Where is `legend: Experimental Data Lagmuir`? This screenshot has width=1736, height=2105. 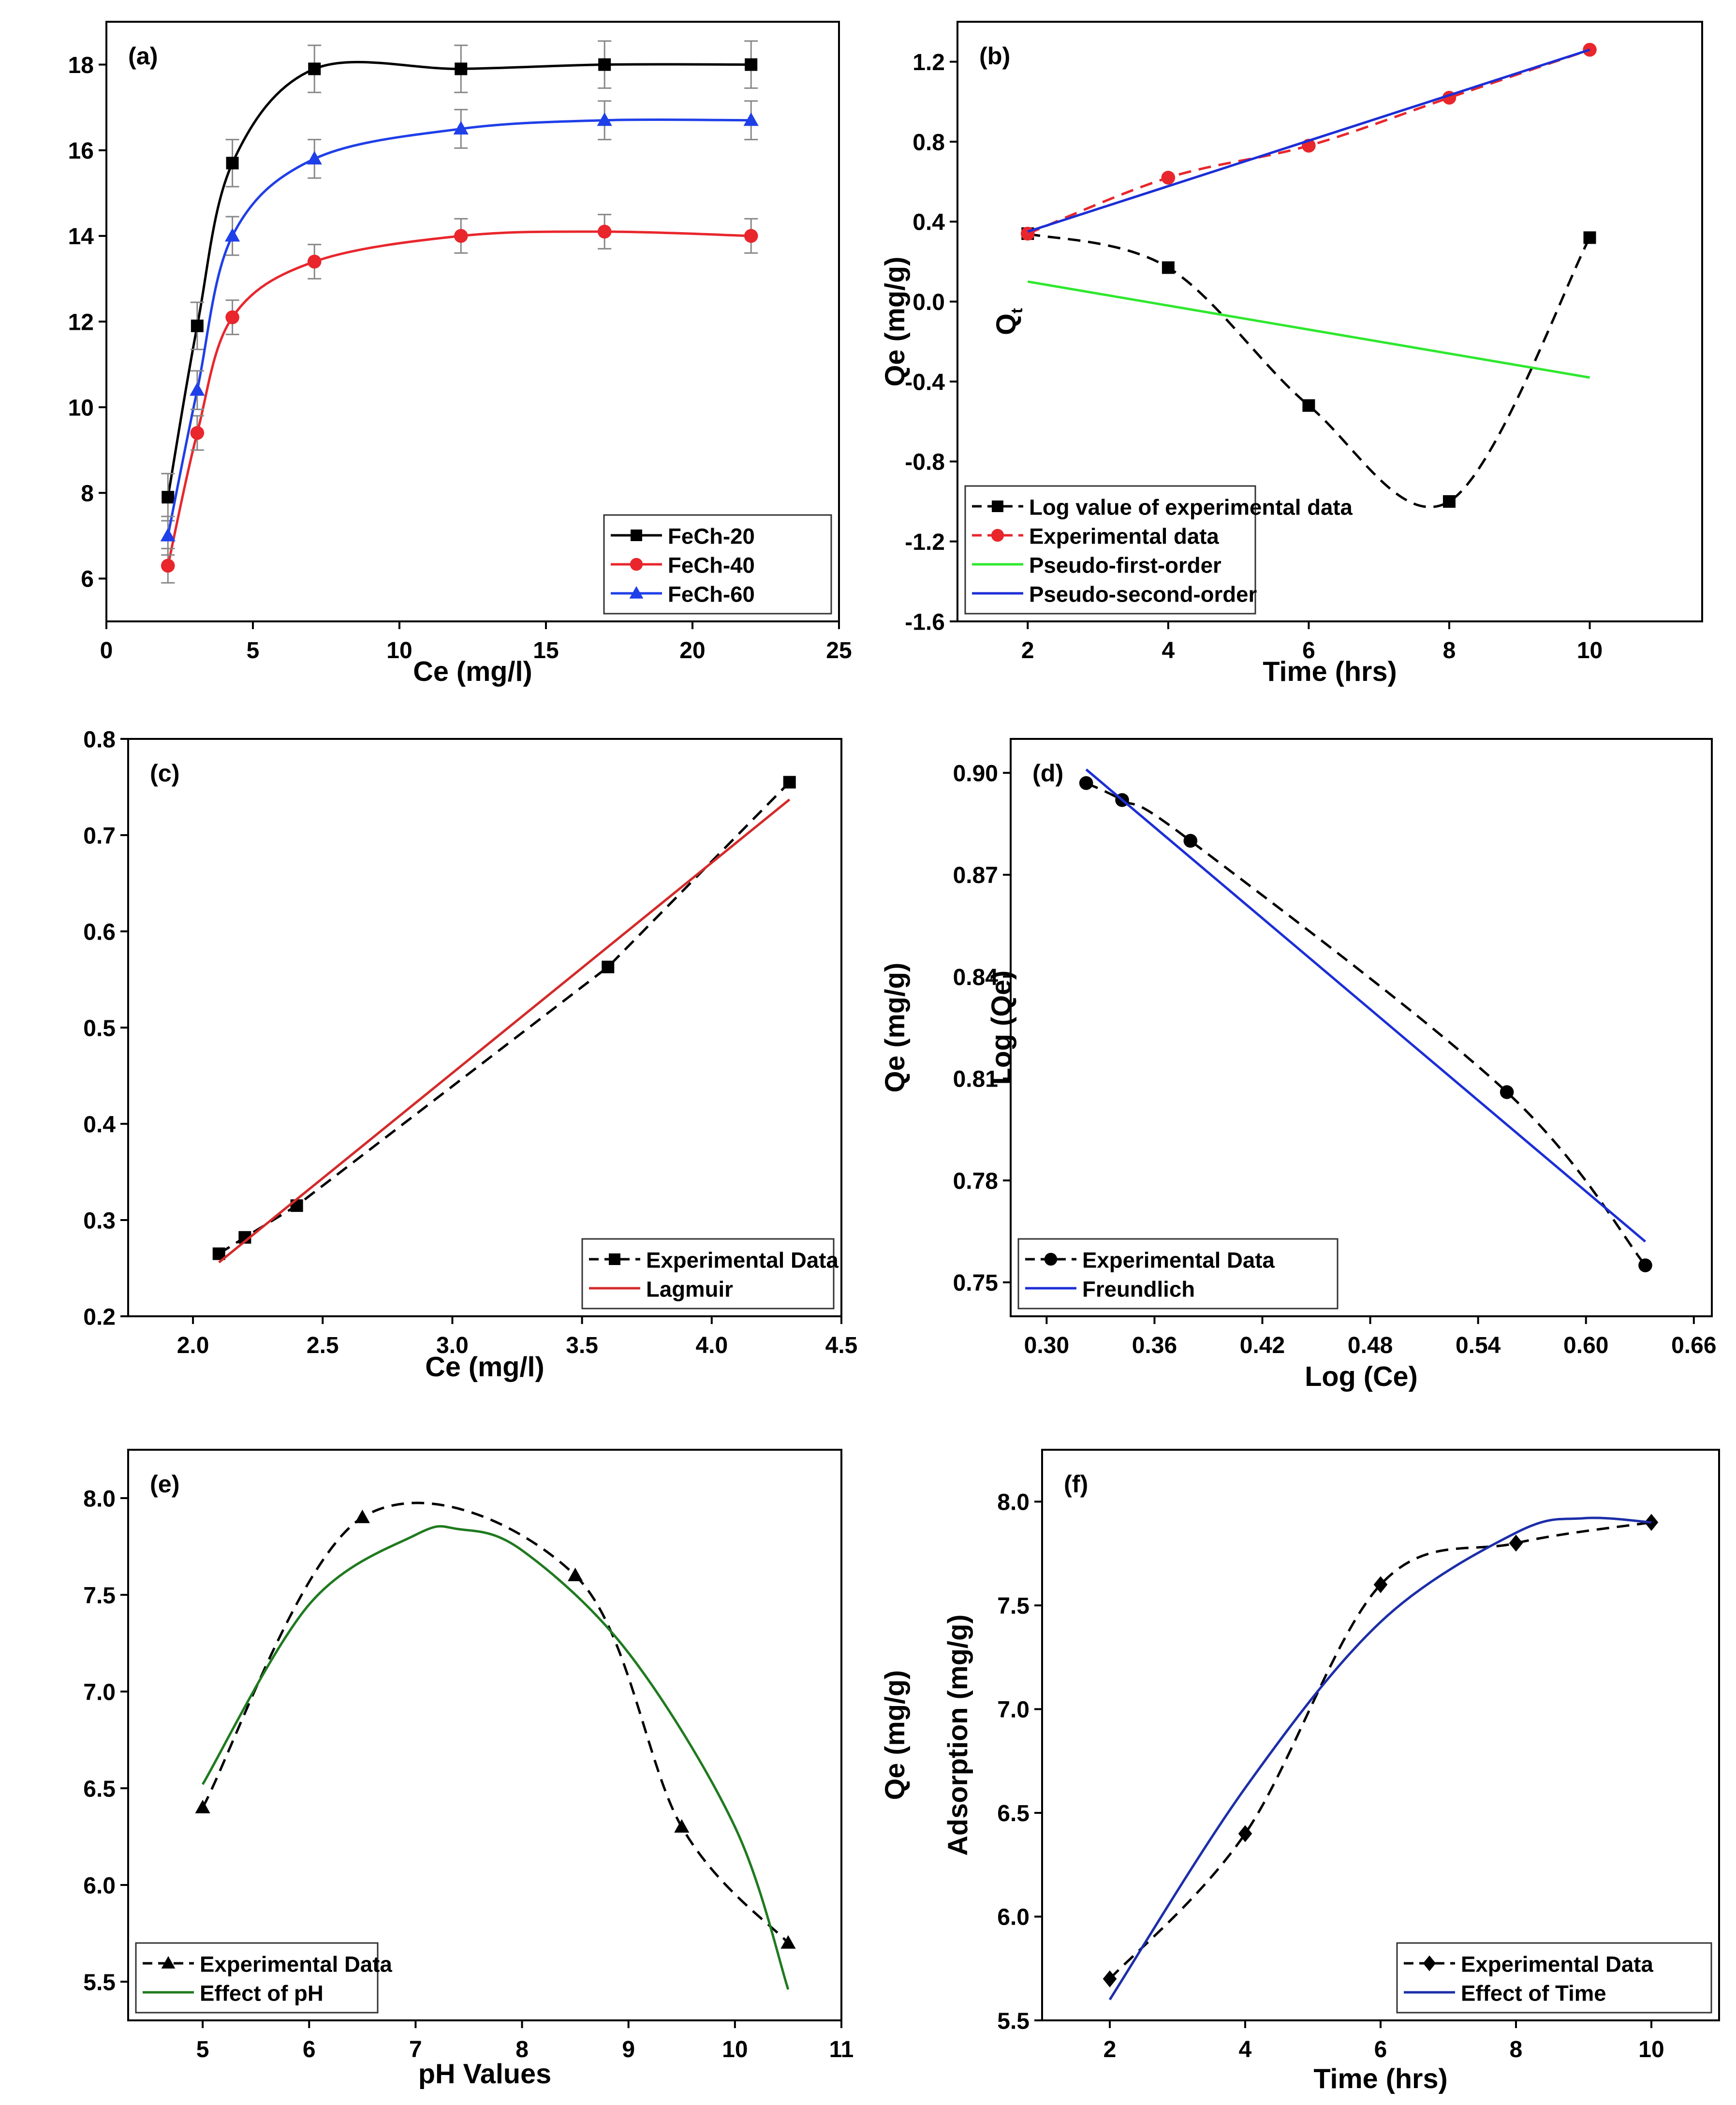
legend: Experimental Data Lagmuir is located at coordinates (710, 1274).